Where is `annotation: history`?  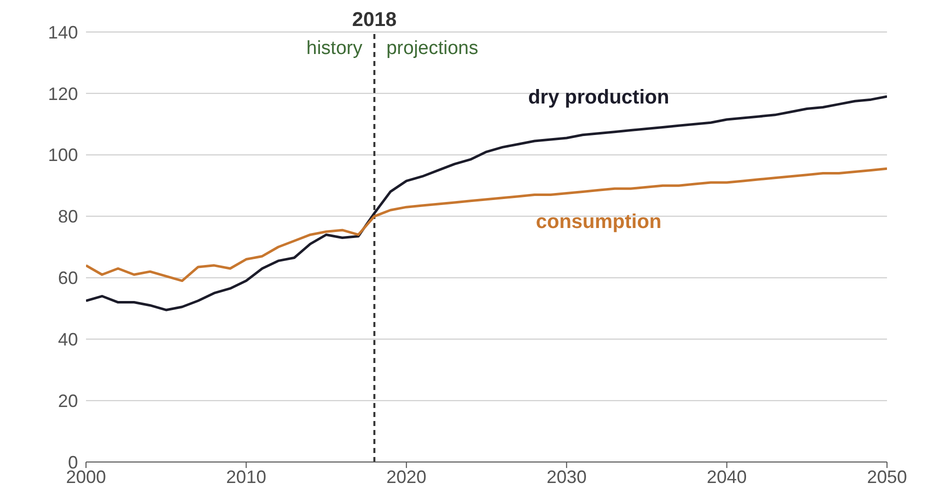
annotation: history is located at coordinates (334, 48).